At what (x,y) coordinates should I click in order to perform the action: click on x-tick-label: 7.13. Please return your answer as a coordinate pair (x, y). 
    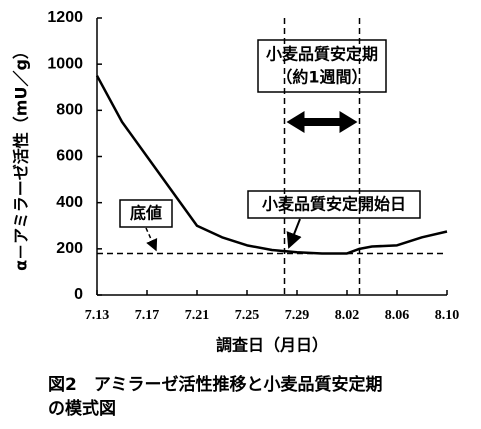
    Looking at the image, I should click on (97, 315).